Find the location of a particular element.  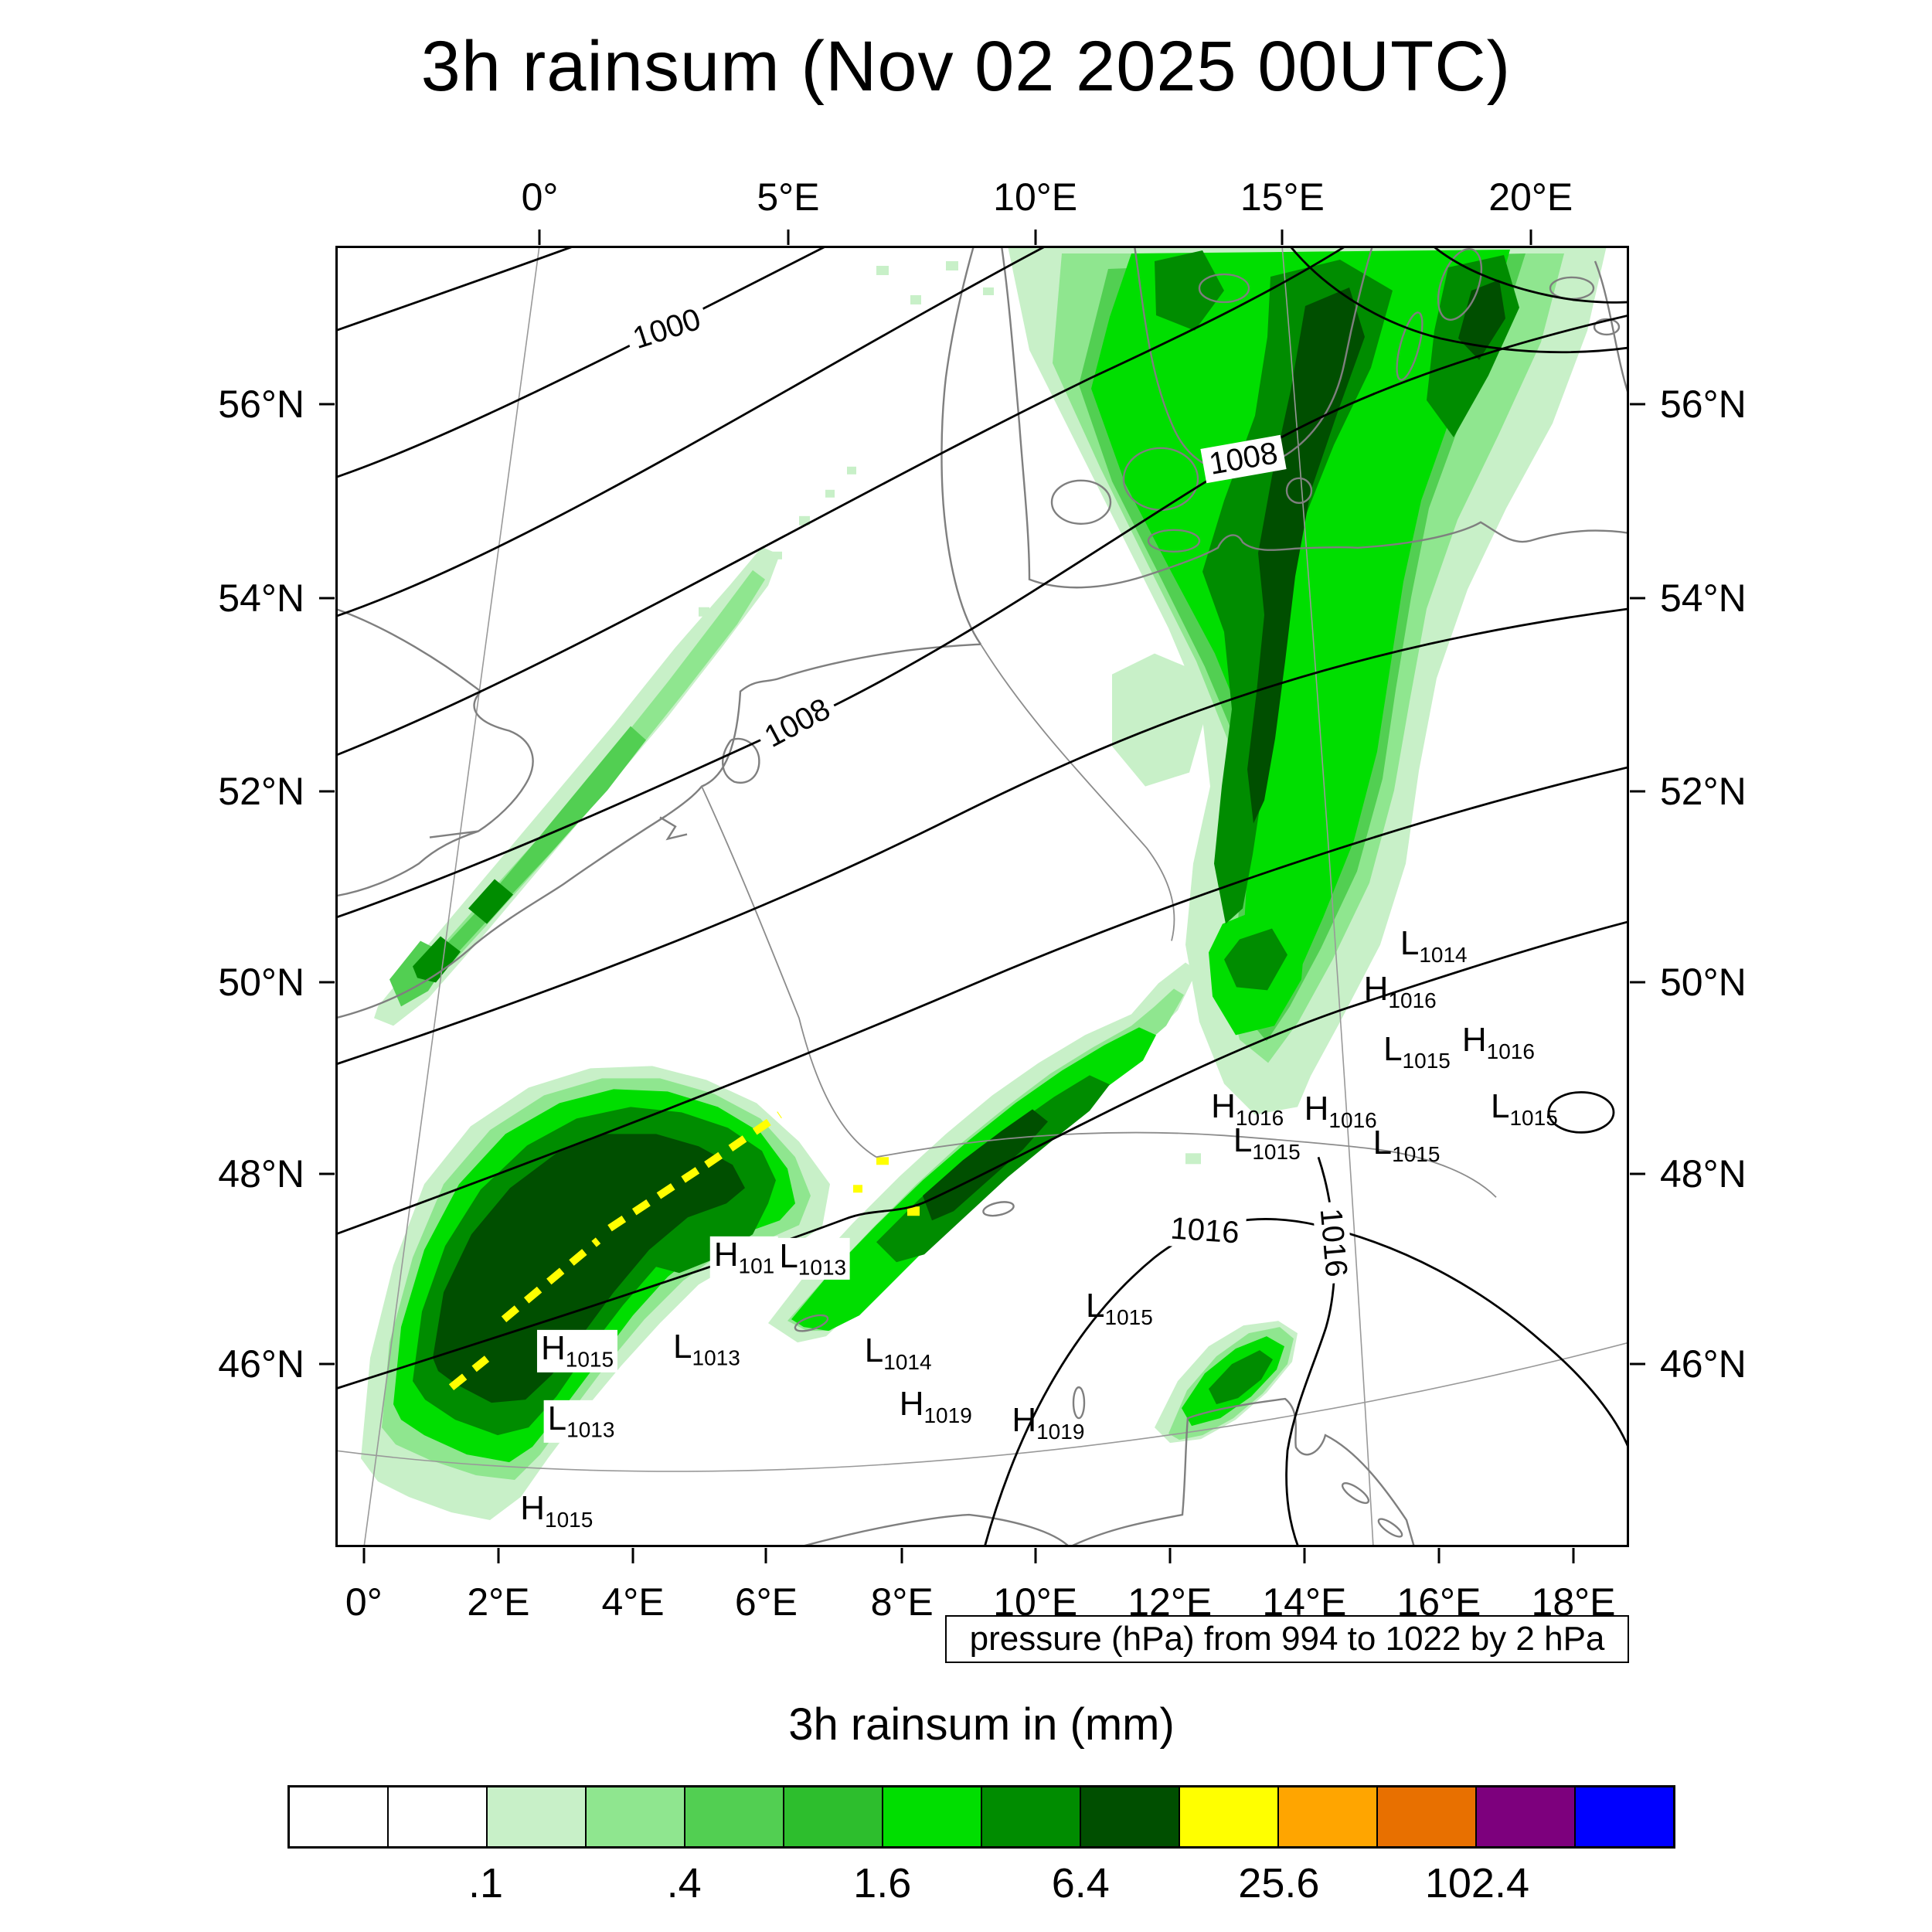

axis-label-left: 50°N is located at coordinates (261, 983).